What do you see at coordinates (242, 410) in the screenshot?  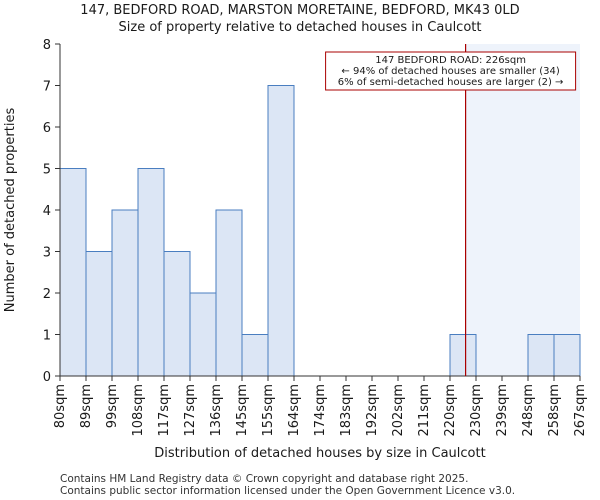 I see `x-tick-label: 145sqm` at bounding box center [242, 410].